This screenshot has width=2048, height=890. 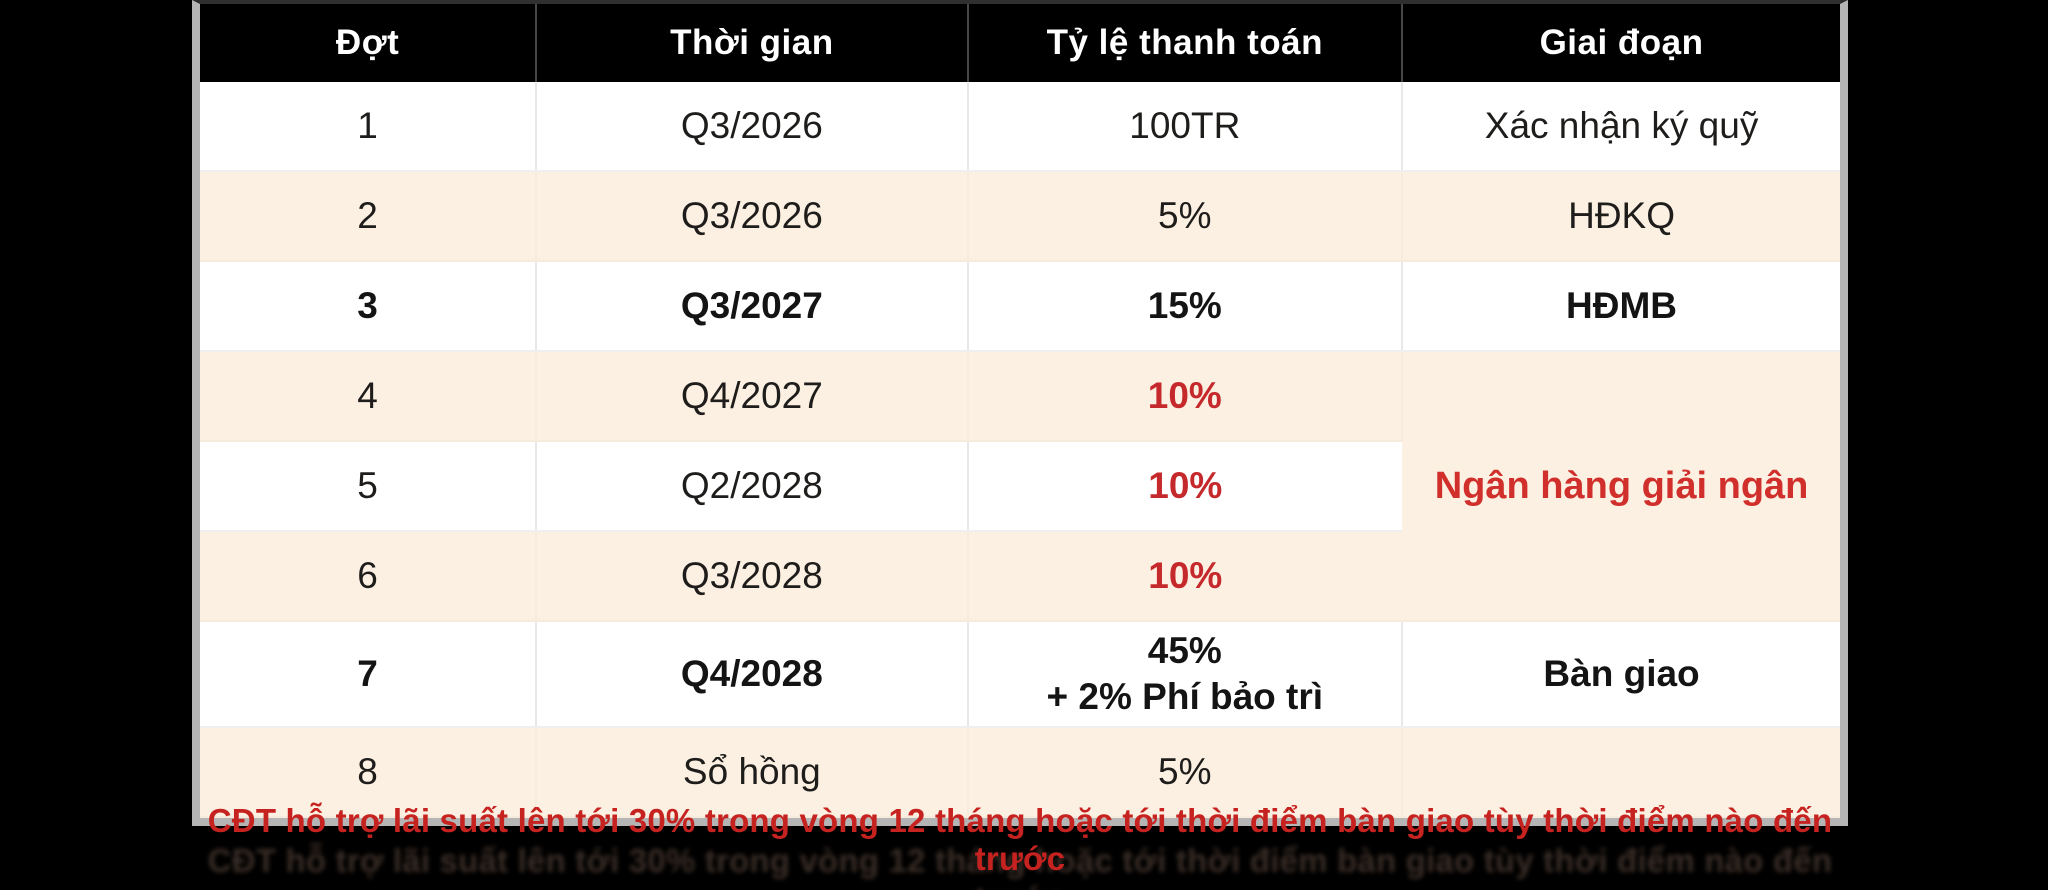 What do you see at coordinates (1621, 486) in the screenshot?
I see `cell-stage-merged: Ngân hàng giải ngân` at bounding box center [1621, 486].